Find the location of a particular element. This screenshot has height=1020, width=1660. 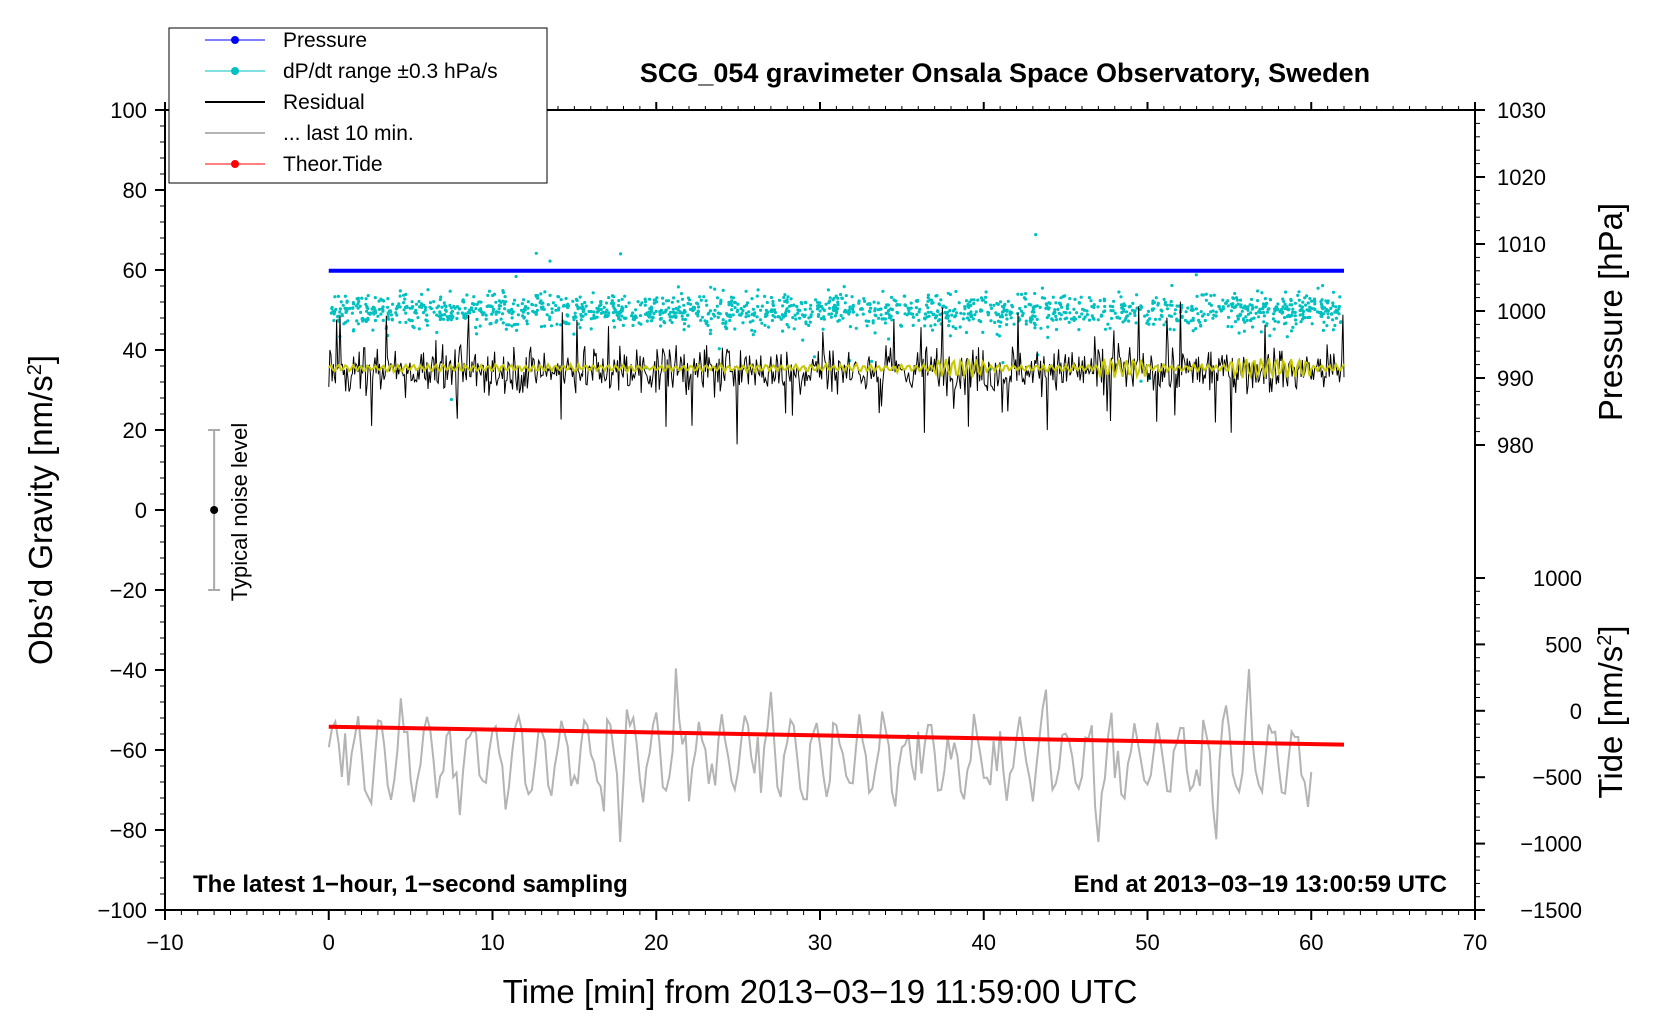

noise-bar-center is located at coordinates (214, 510).